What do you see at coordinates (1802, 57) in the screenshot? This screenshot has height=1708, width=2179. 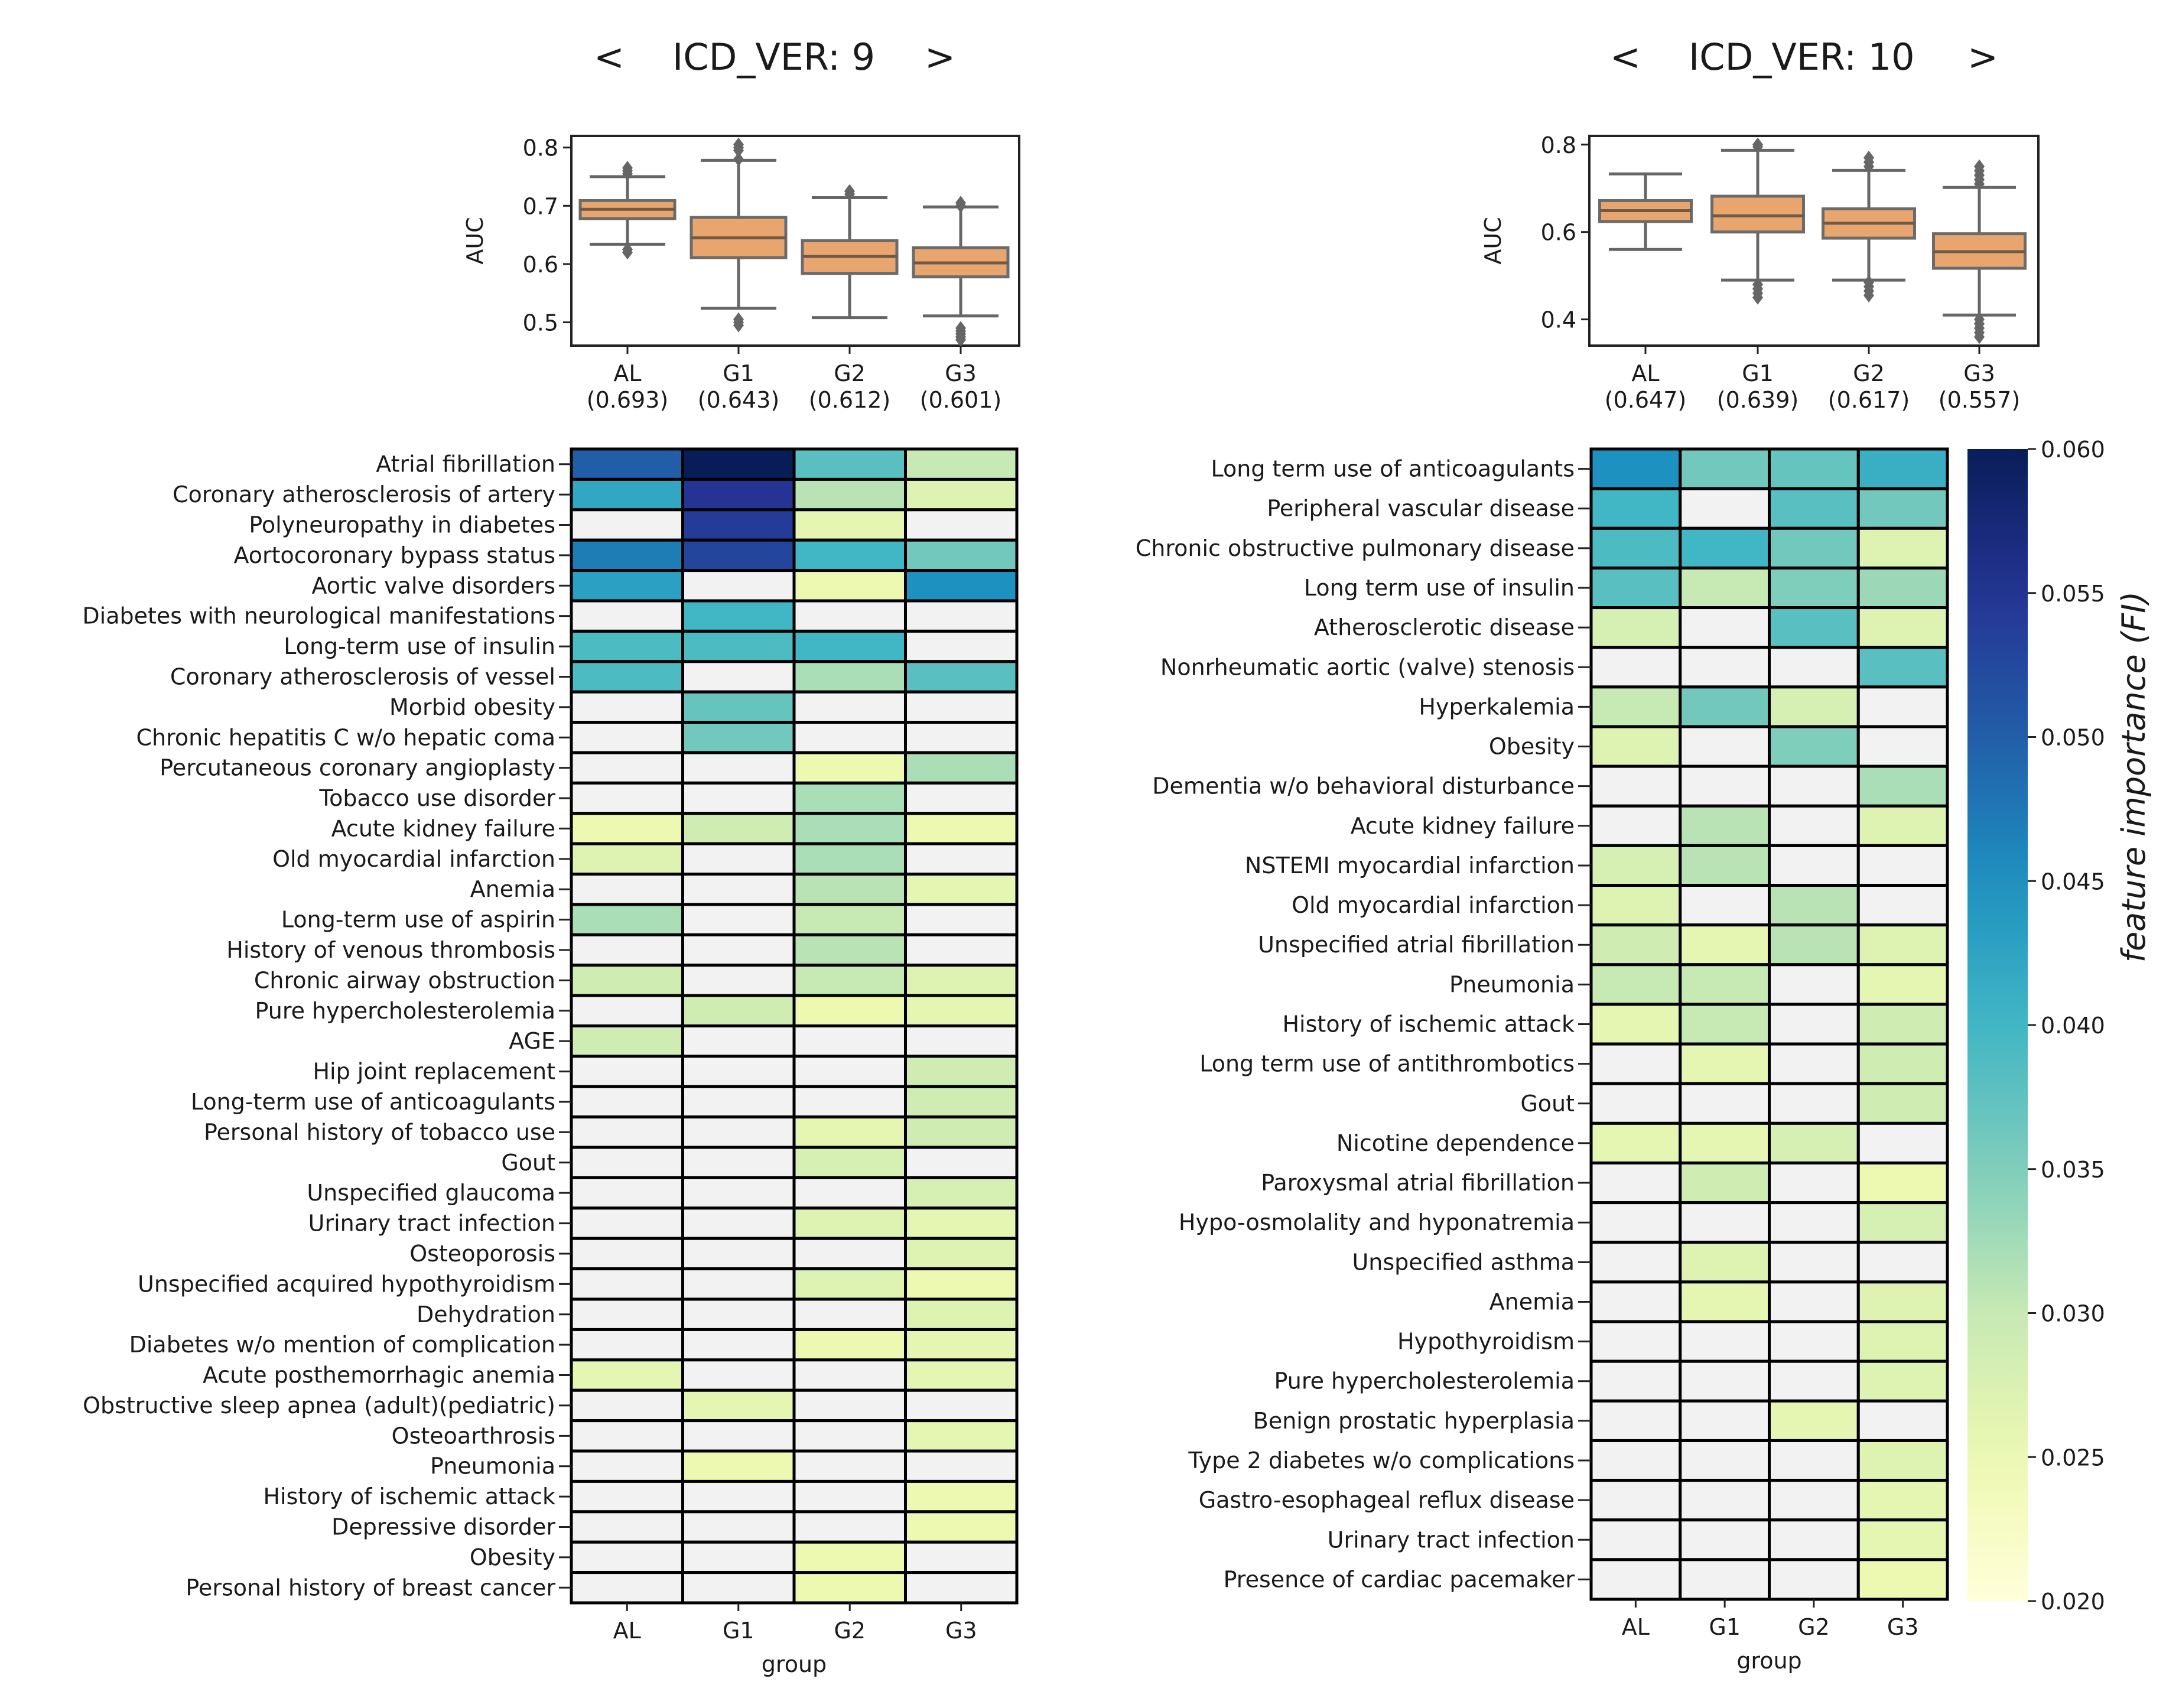 I see `icd10-panel-title: ICD_VER: 10` at bounding box center [1802, 57].